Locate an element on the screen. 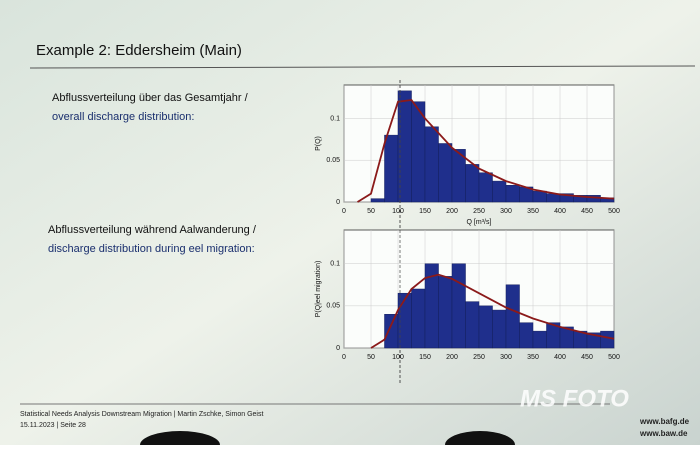 This screenshot has width=700, height=450. text: overall discharge distribution: is located at coordinates (123, 117).